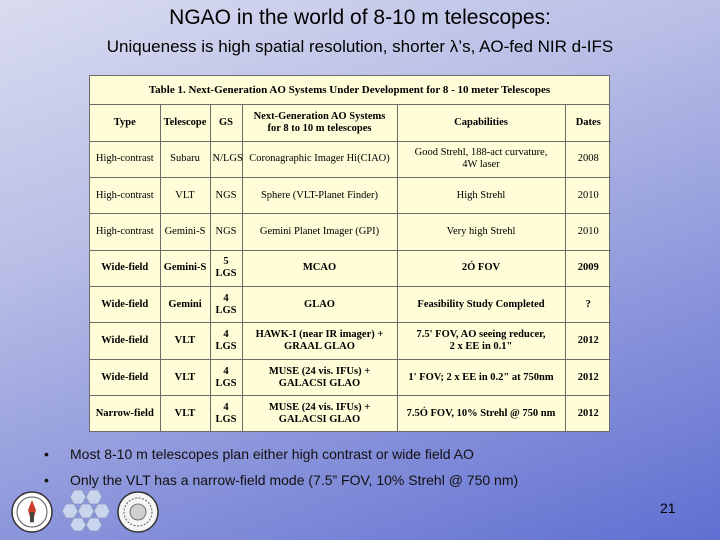  Describe the element at coordinates (481, 347) in the screenshot. I see `cell-capabilities-line2: 2 x EE in 0.1"` at that location.